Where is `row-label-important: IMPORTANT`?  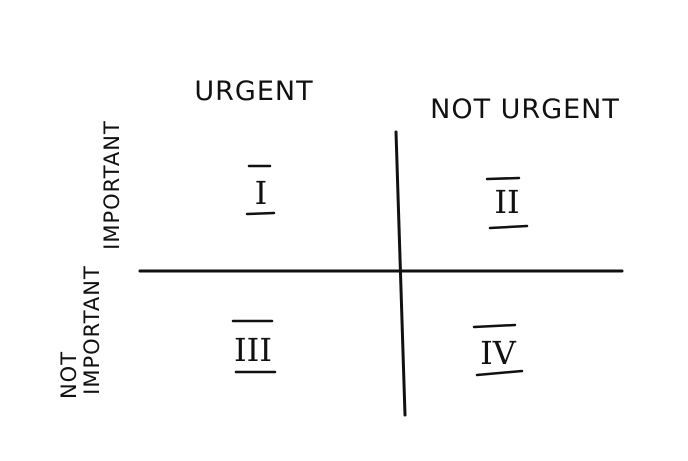
row-label-important: IMPORTANT is located at coordinates (112, 185).